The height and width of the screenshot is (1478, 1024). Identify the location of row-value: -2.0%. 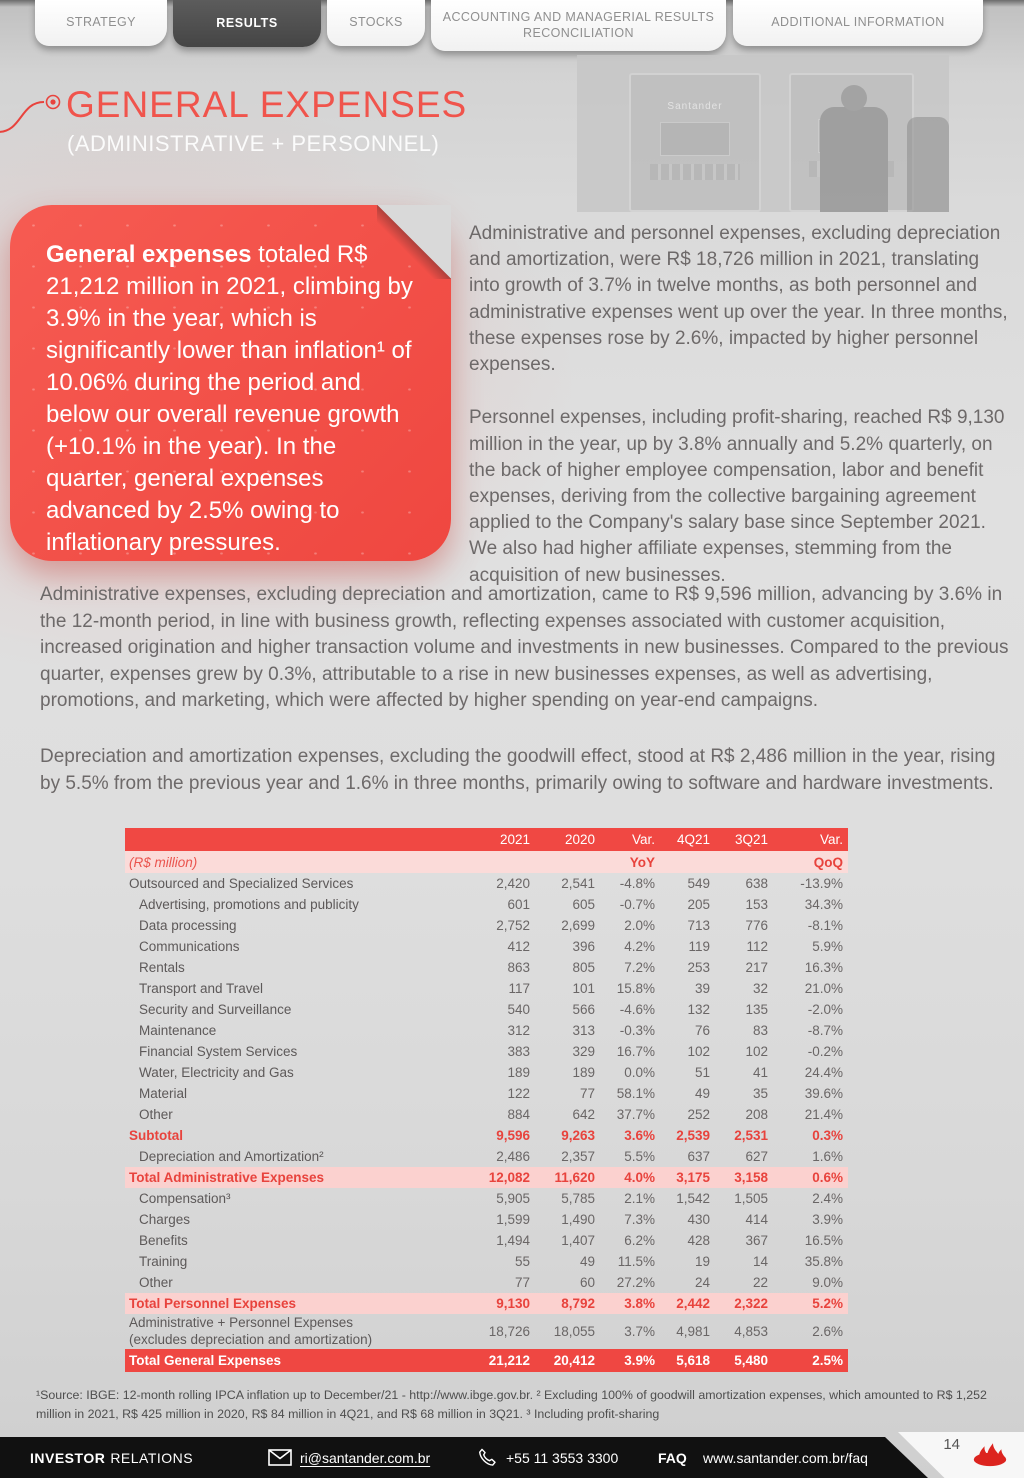
(825, 1009).